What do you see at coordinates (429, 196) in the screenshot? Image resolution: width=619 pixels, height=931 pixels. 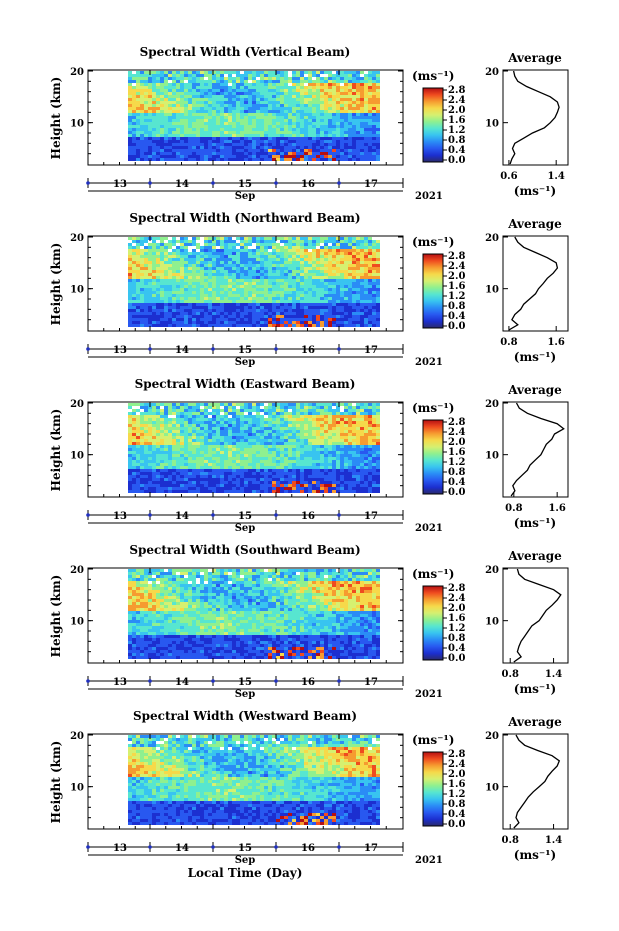 I see `year-label: 2021` at bounding box center [429, 196].